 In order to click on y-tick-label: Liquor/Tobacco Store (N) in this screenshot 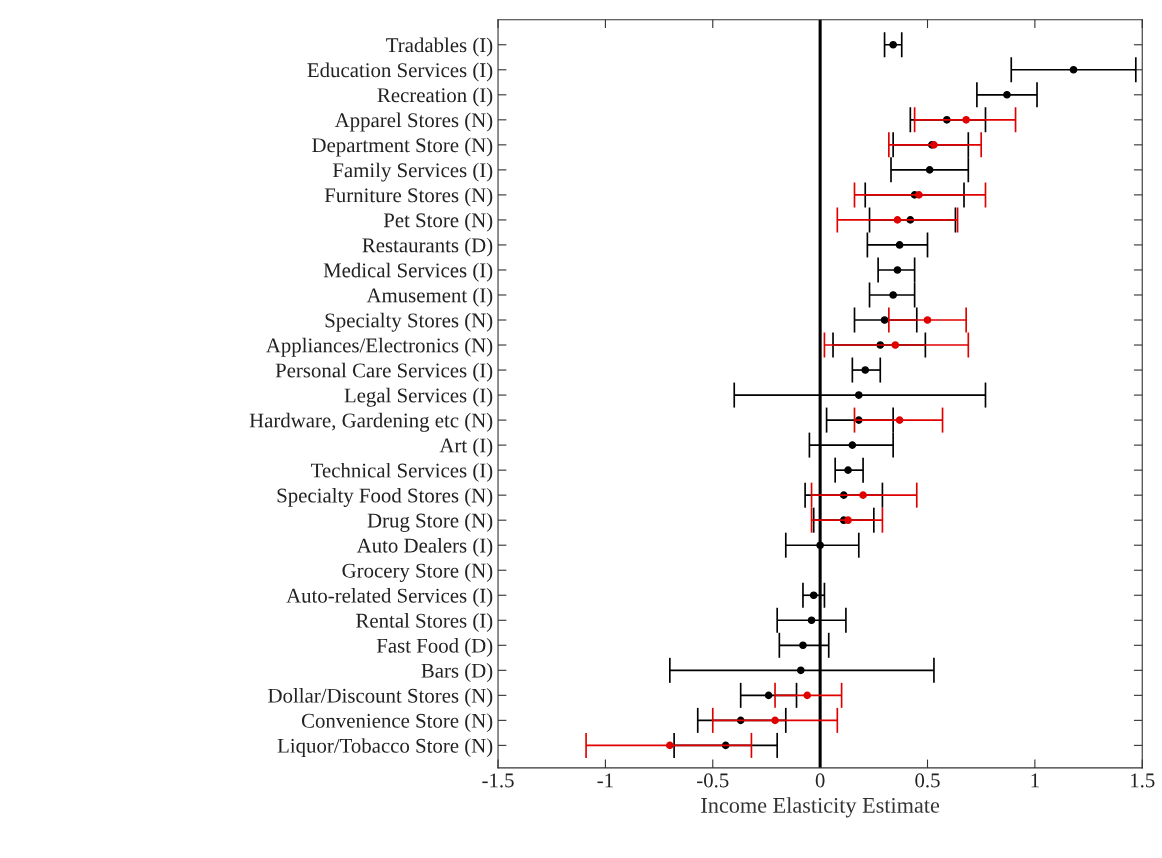, I will do `click(385, 748)`.